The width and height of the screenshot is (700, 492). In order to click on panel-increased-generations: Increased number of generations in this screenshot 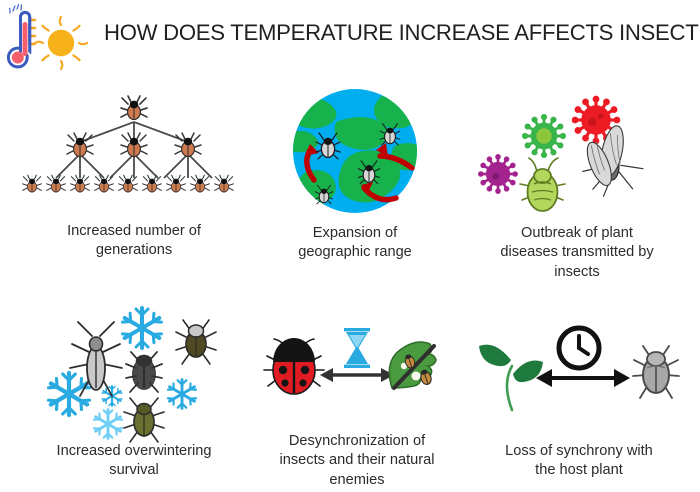, I will do `click(134, 173)`.